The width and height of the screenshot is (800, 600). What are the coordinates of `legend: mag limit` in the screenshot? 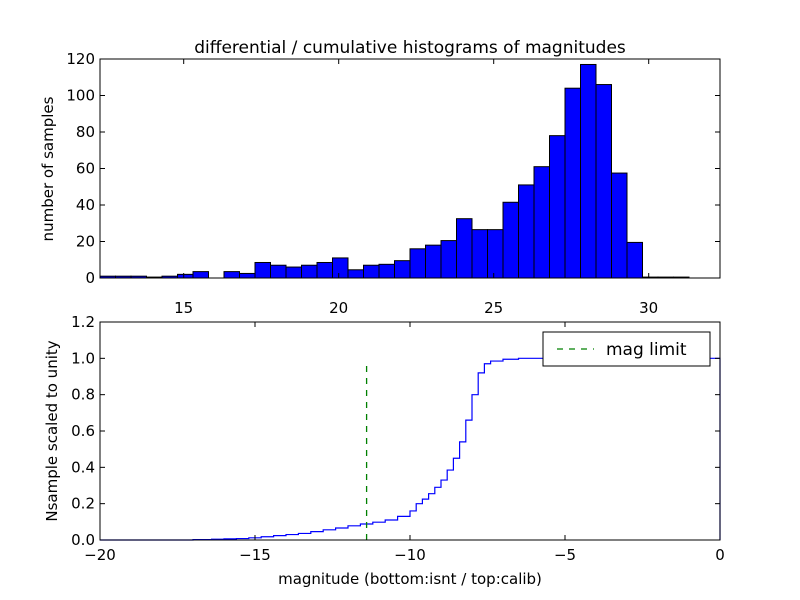 It's located at (626, 349).